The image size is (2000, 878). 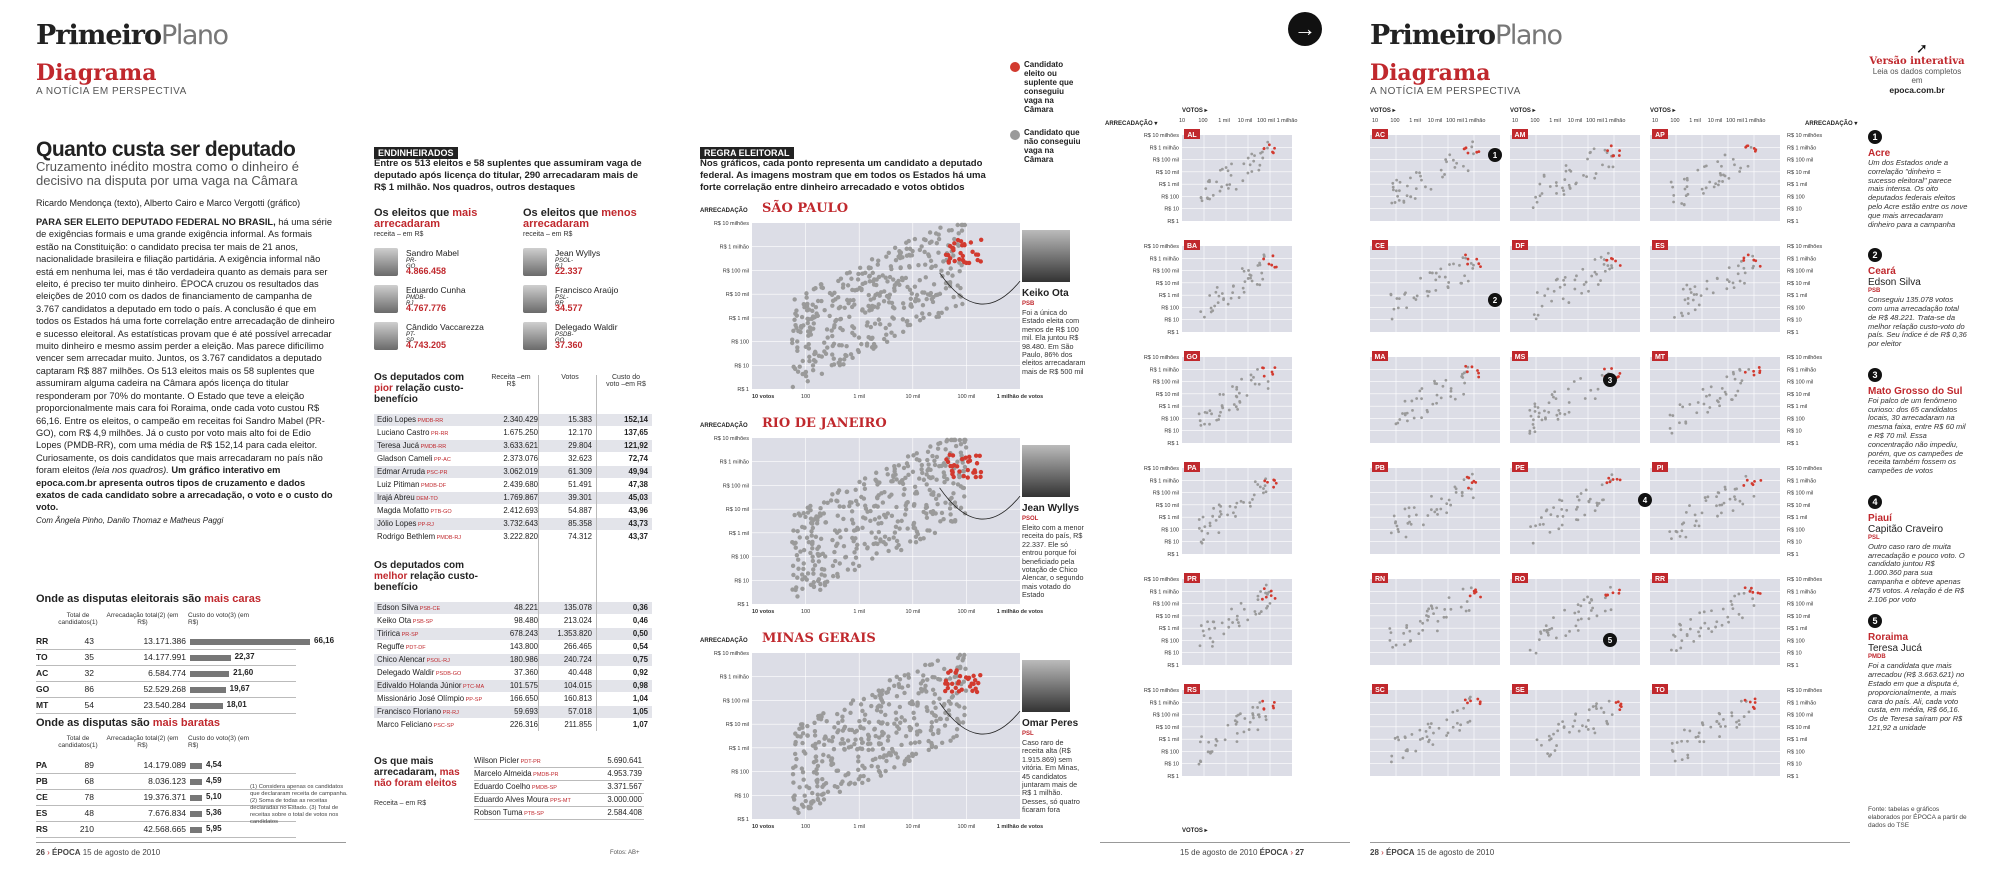 What do you see at coordinates (407, 497) in the screenshot?
I see `deputy-name: Irajá Abreu DEM-TO` at bounding box center [407, 497].